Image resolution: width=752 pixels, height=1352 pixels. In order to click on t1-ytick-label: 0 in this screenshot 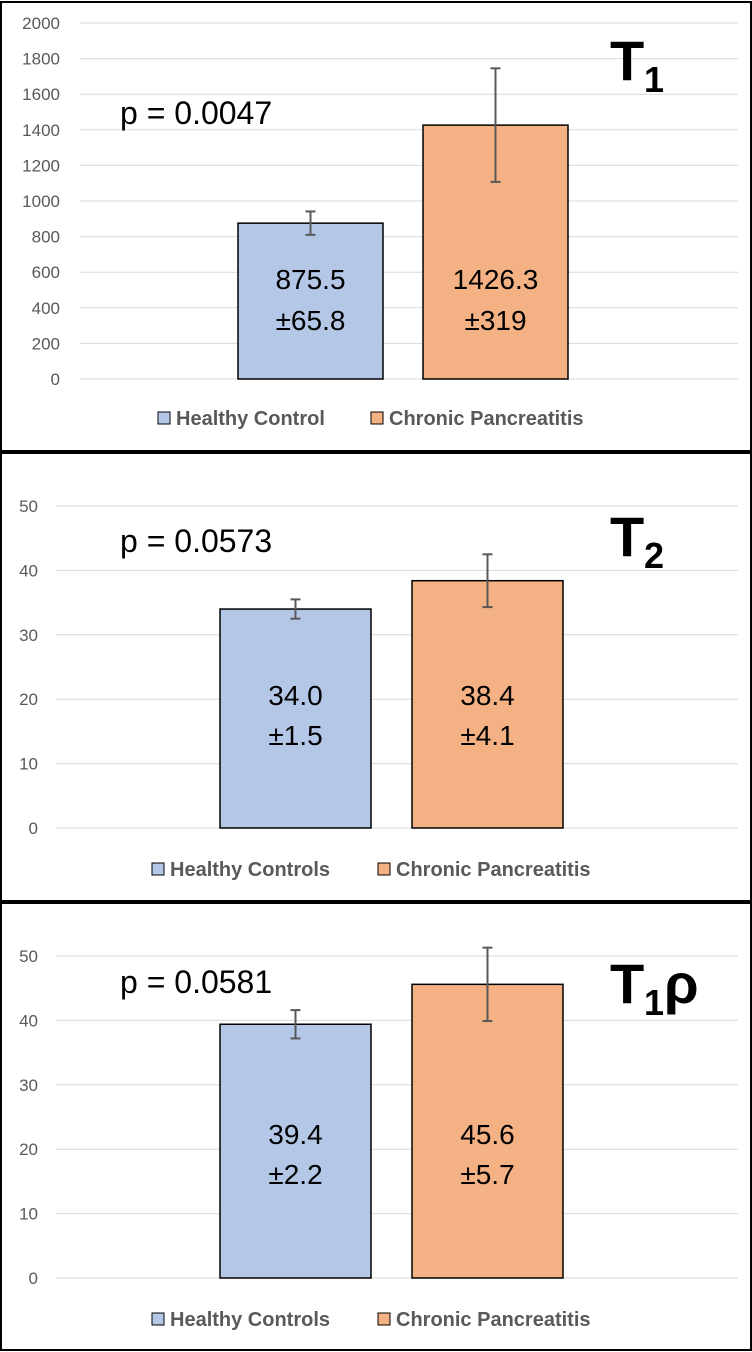, I will do `click(55, 379)`.